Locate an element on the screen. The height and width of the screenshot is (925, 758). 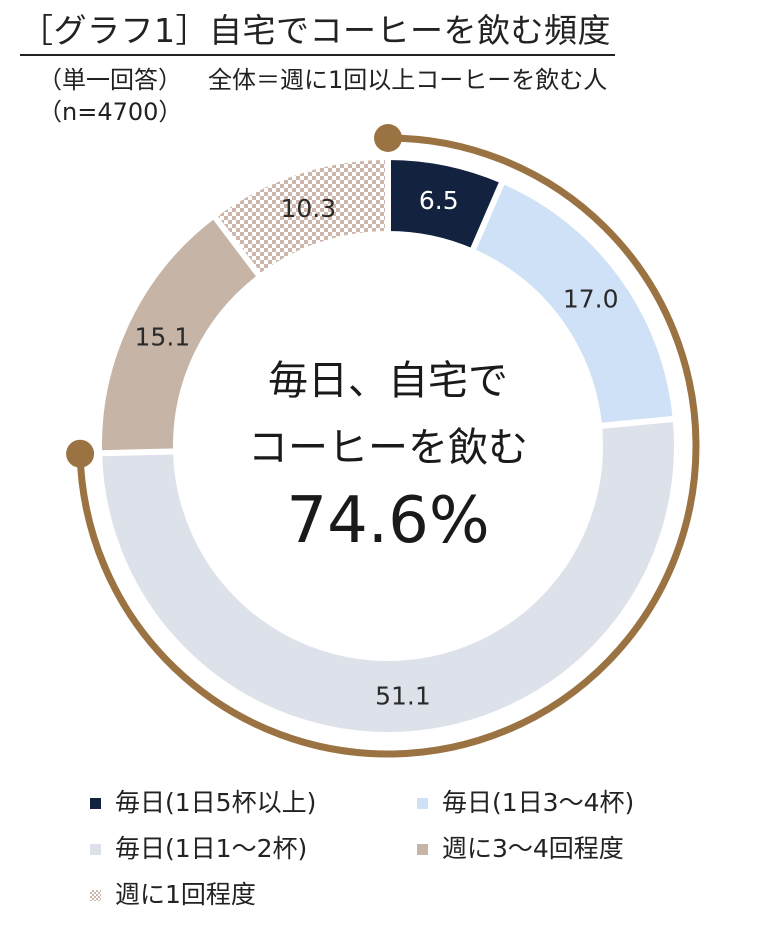
legend-item: 毎日(1日5杯以上) is located at coordinates (203, 803).